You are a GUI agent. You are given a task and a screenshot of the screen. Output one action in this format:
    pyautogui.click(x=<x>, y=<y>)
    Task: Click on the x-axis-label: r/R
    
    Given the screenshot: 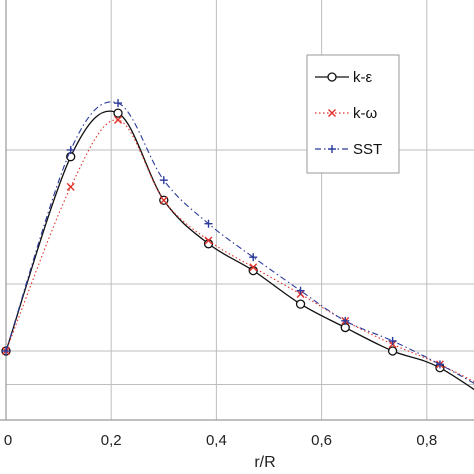 What is the action you would take?
    pyautogui.click(x=264, y=462)
    